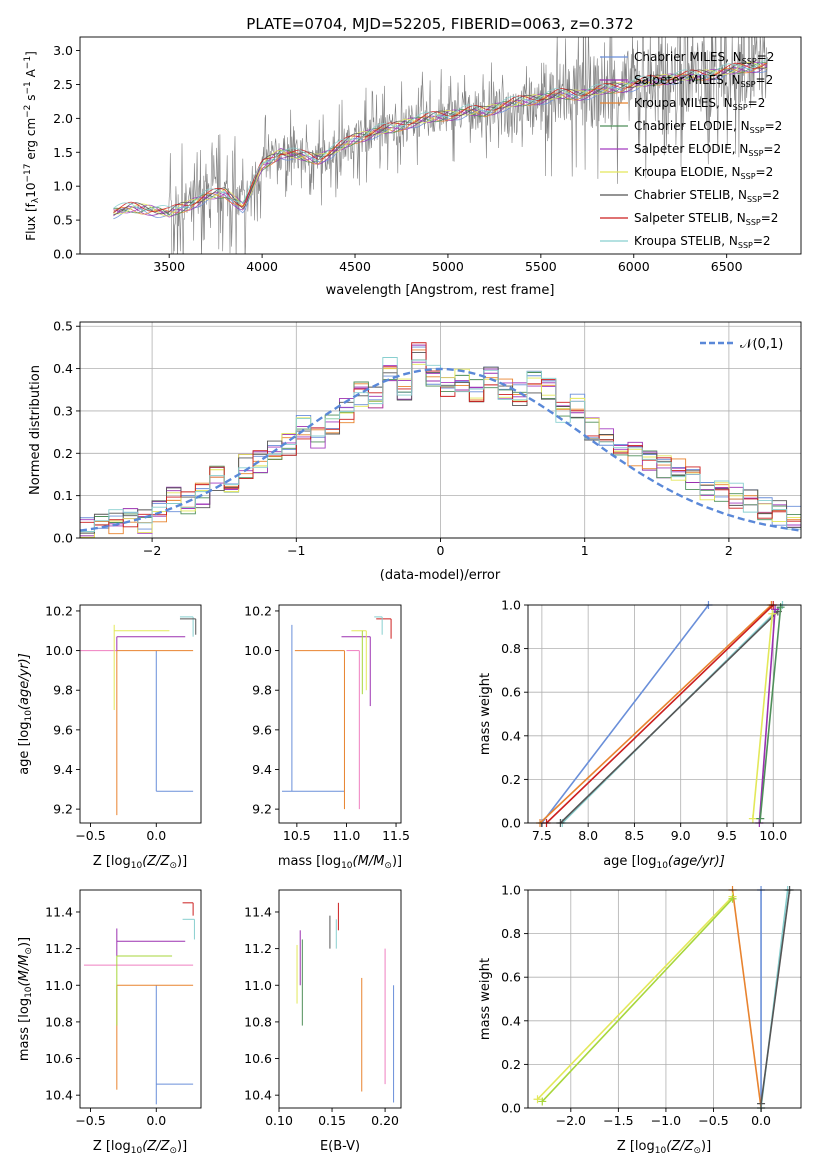 This screenshot has height=1170, width=819. I want to click on spectrum-legend-label-1: Salpeter MILES, NSSP=2, so click(703, 81).